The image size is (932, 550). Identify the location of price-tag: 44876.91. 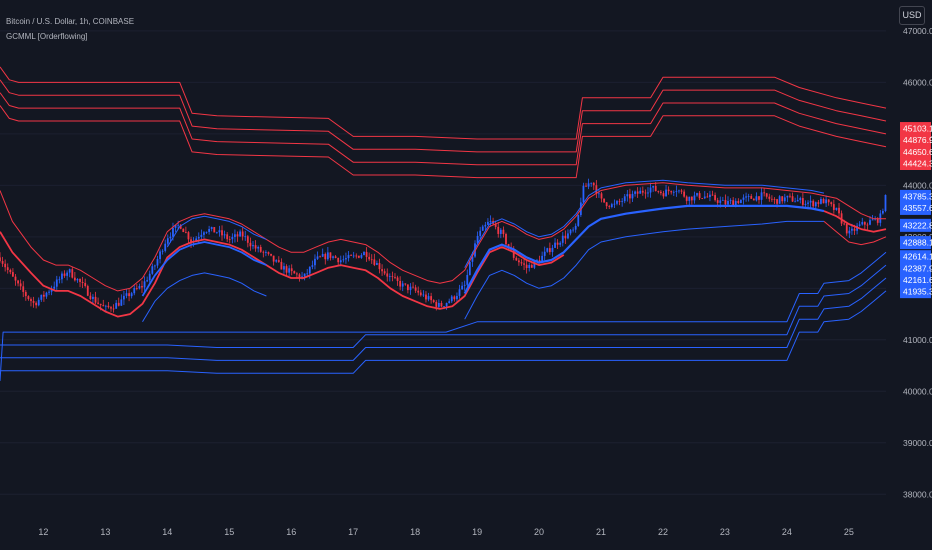
(916, 140).